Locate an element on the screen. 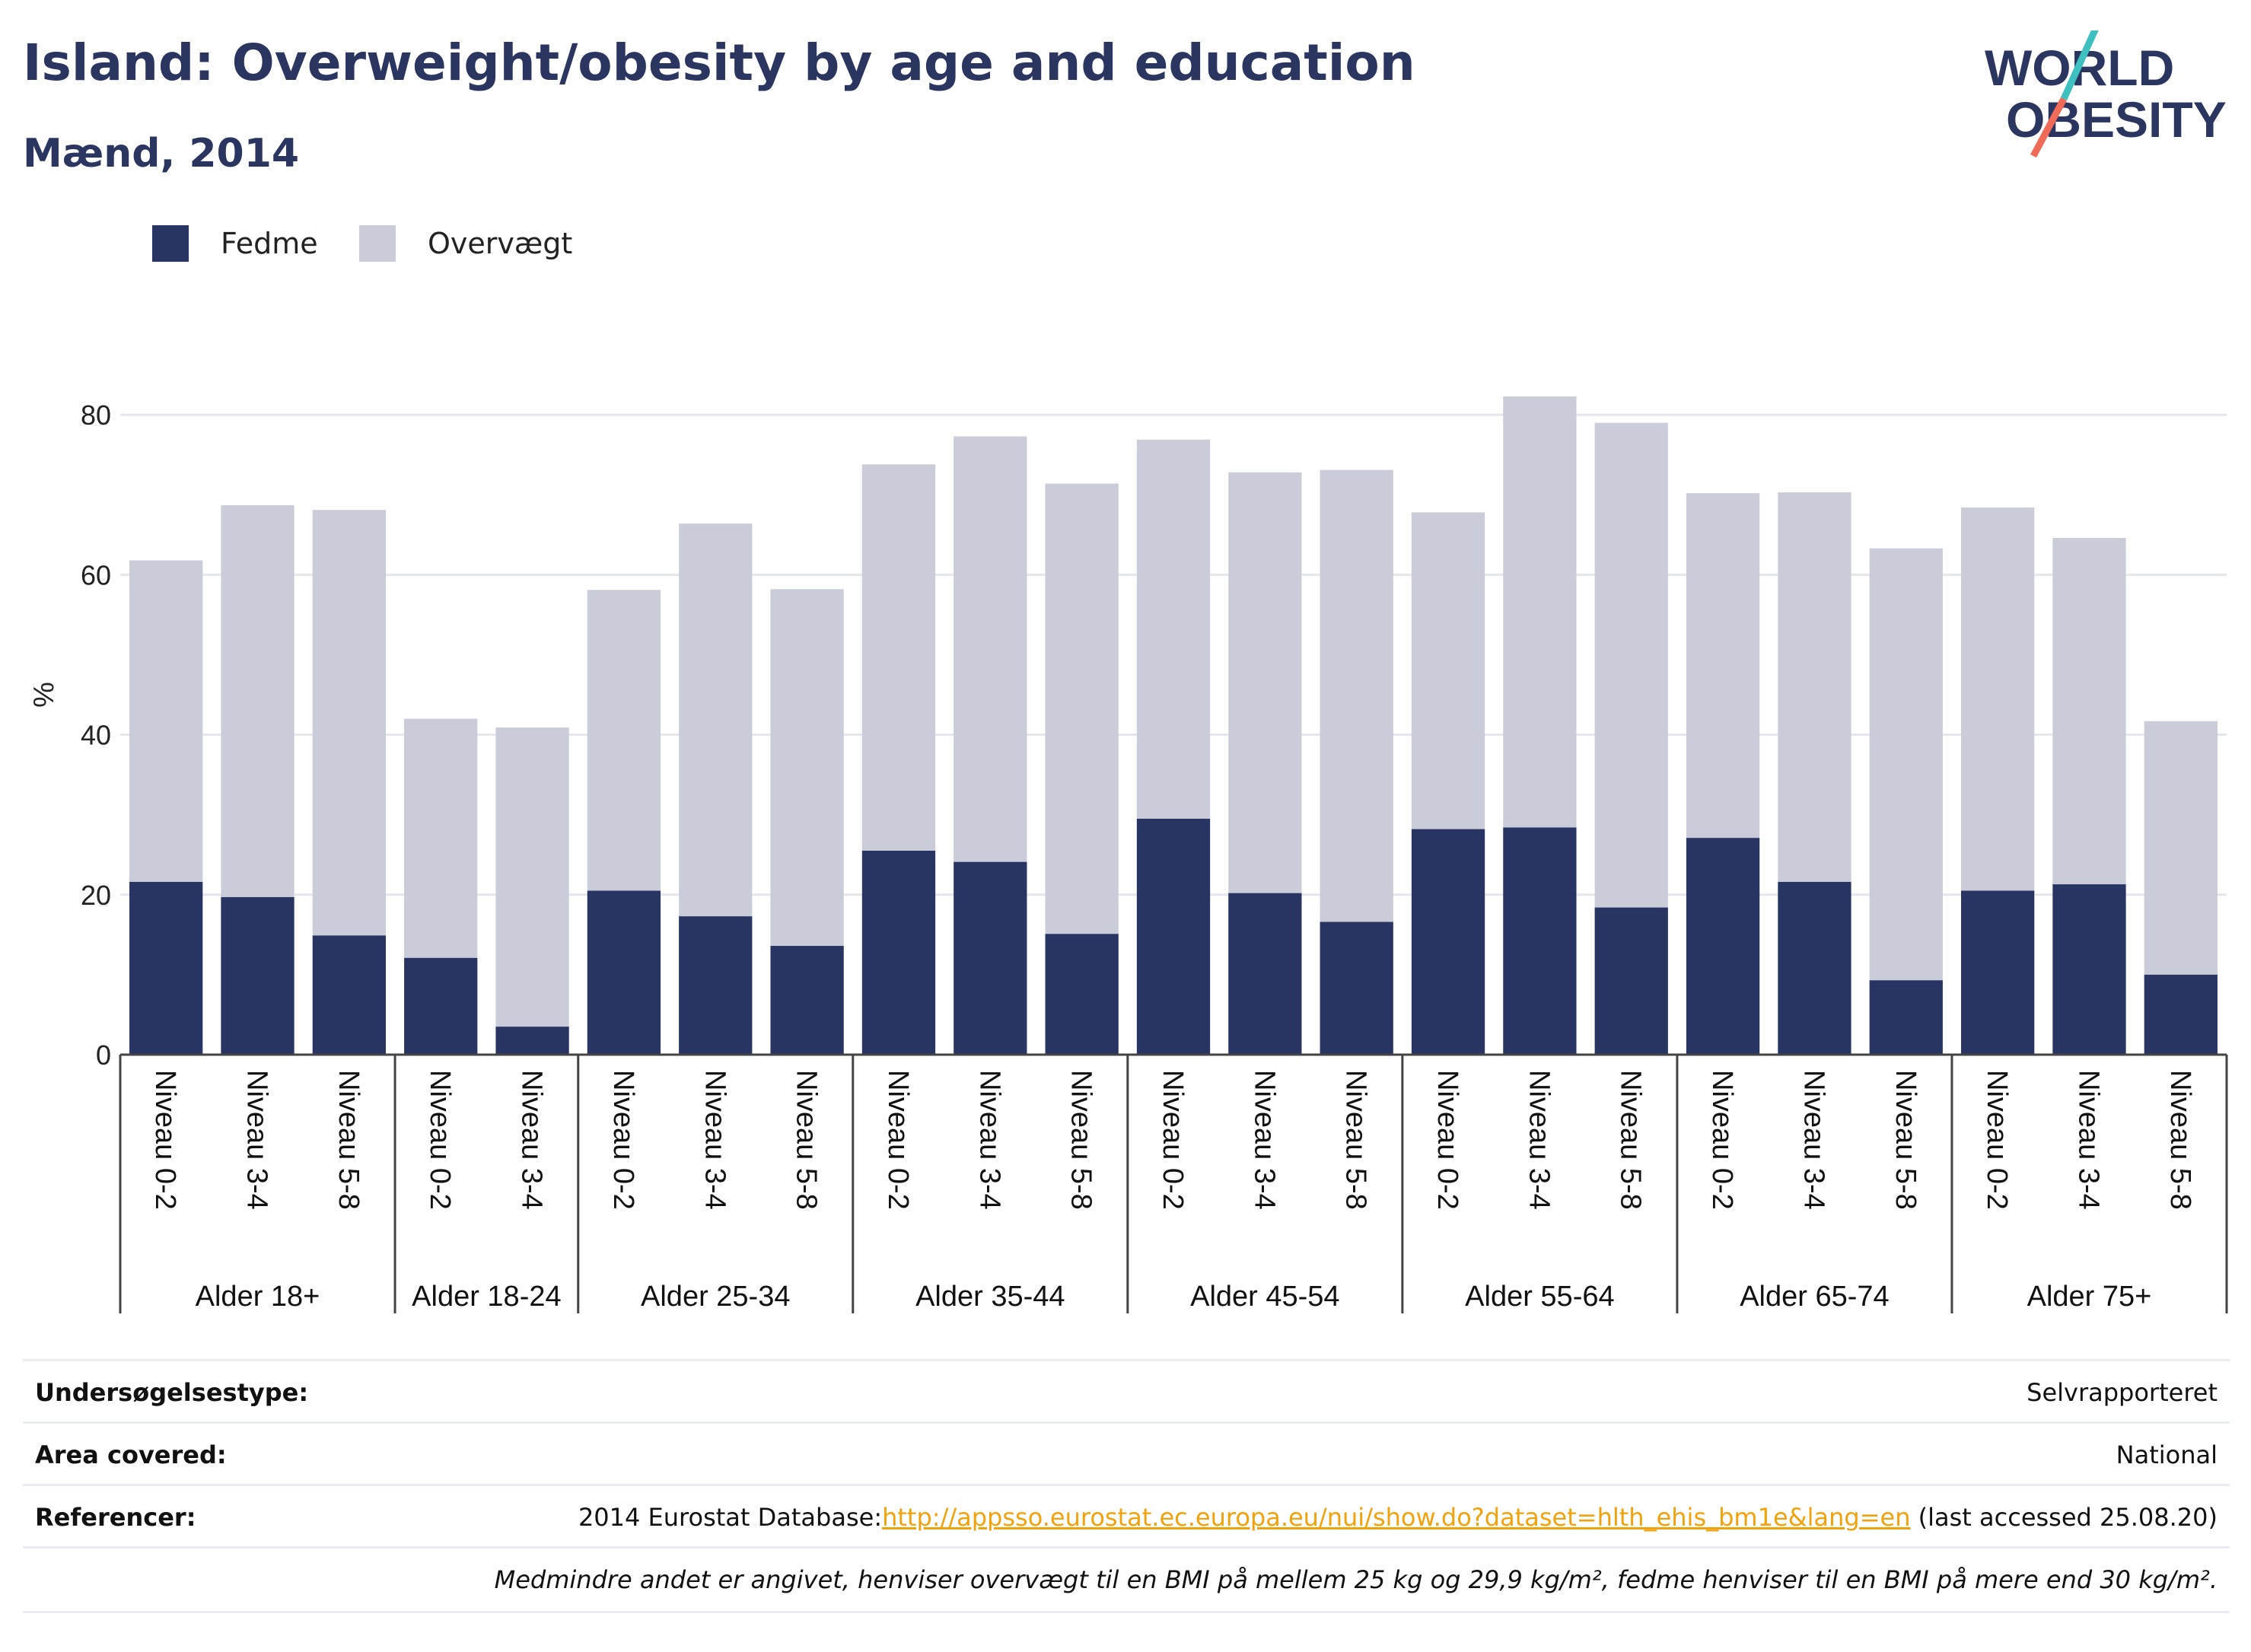  info-key-references: Referencer: is located at coordinates (115, 1517).